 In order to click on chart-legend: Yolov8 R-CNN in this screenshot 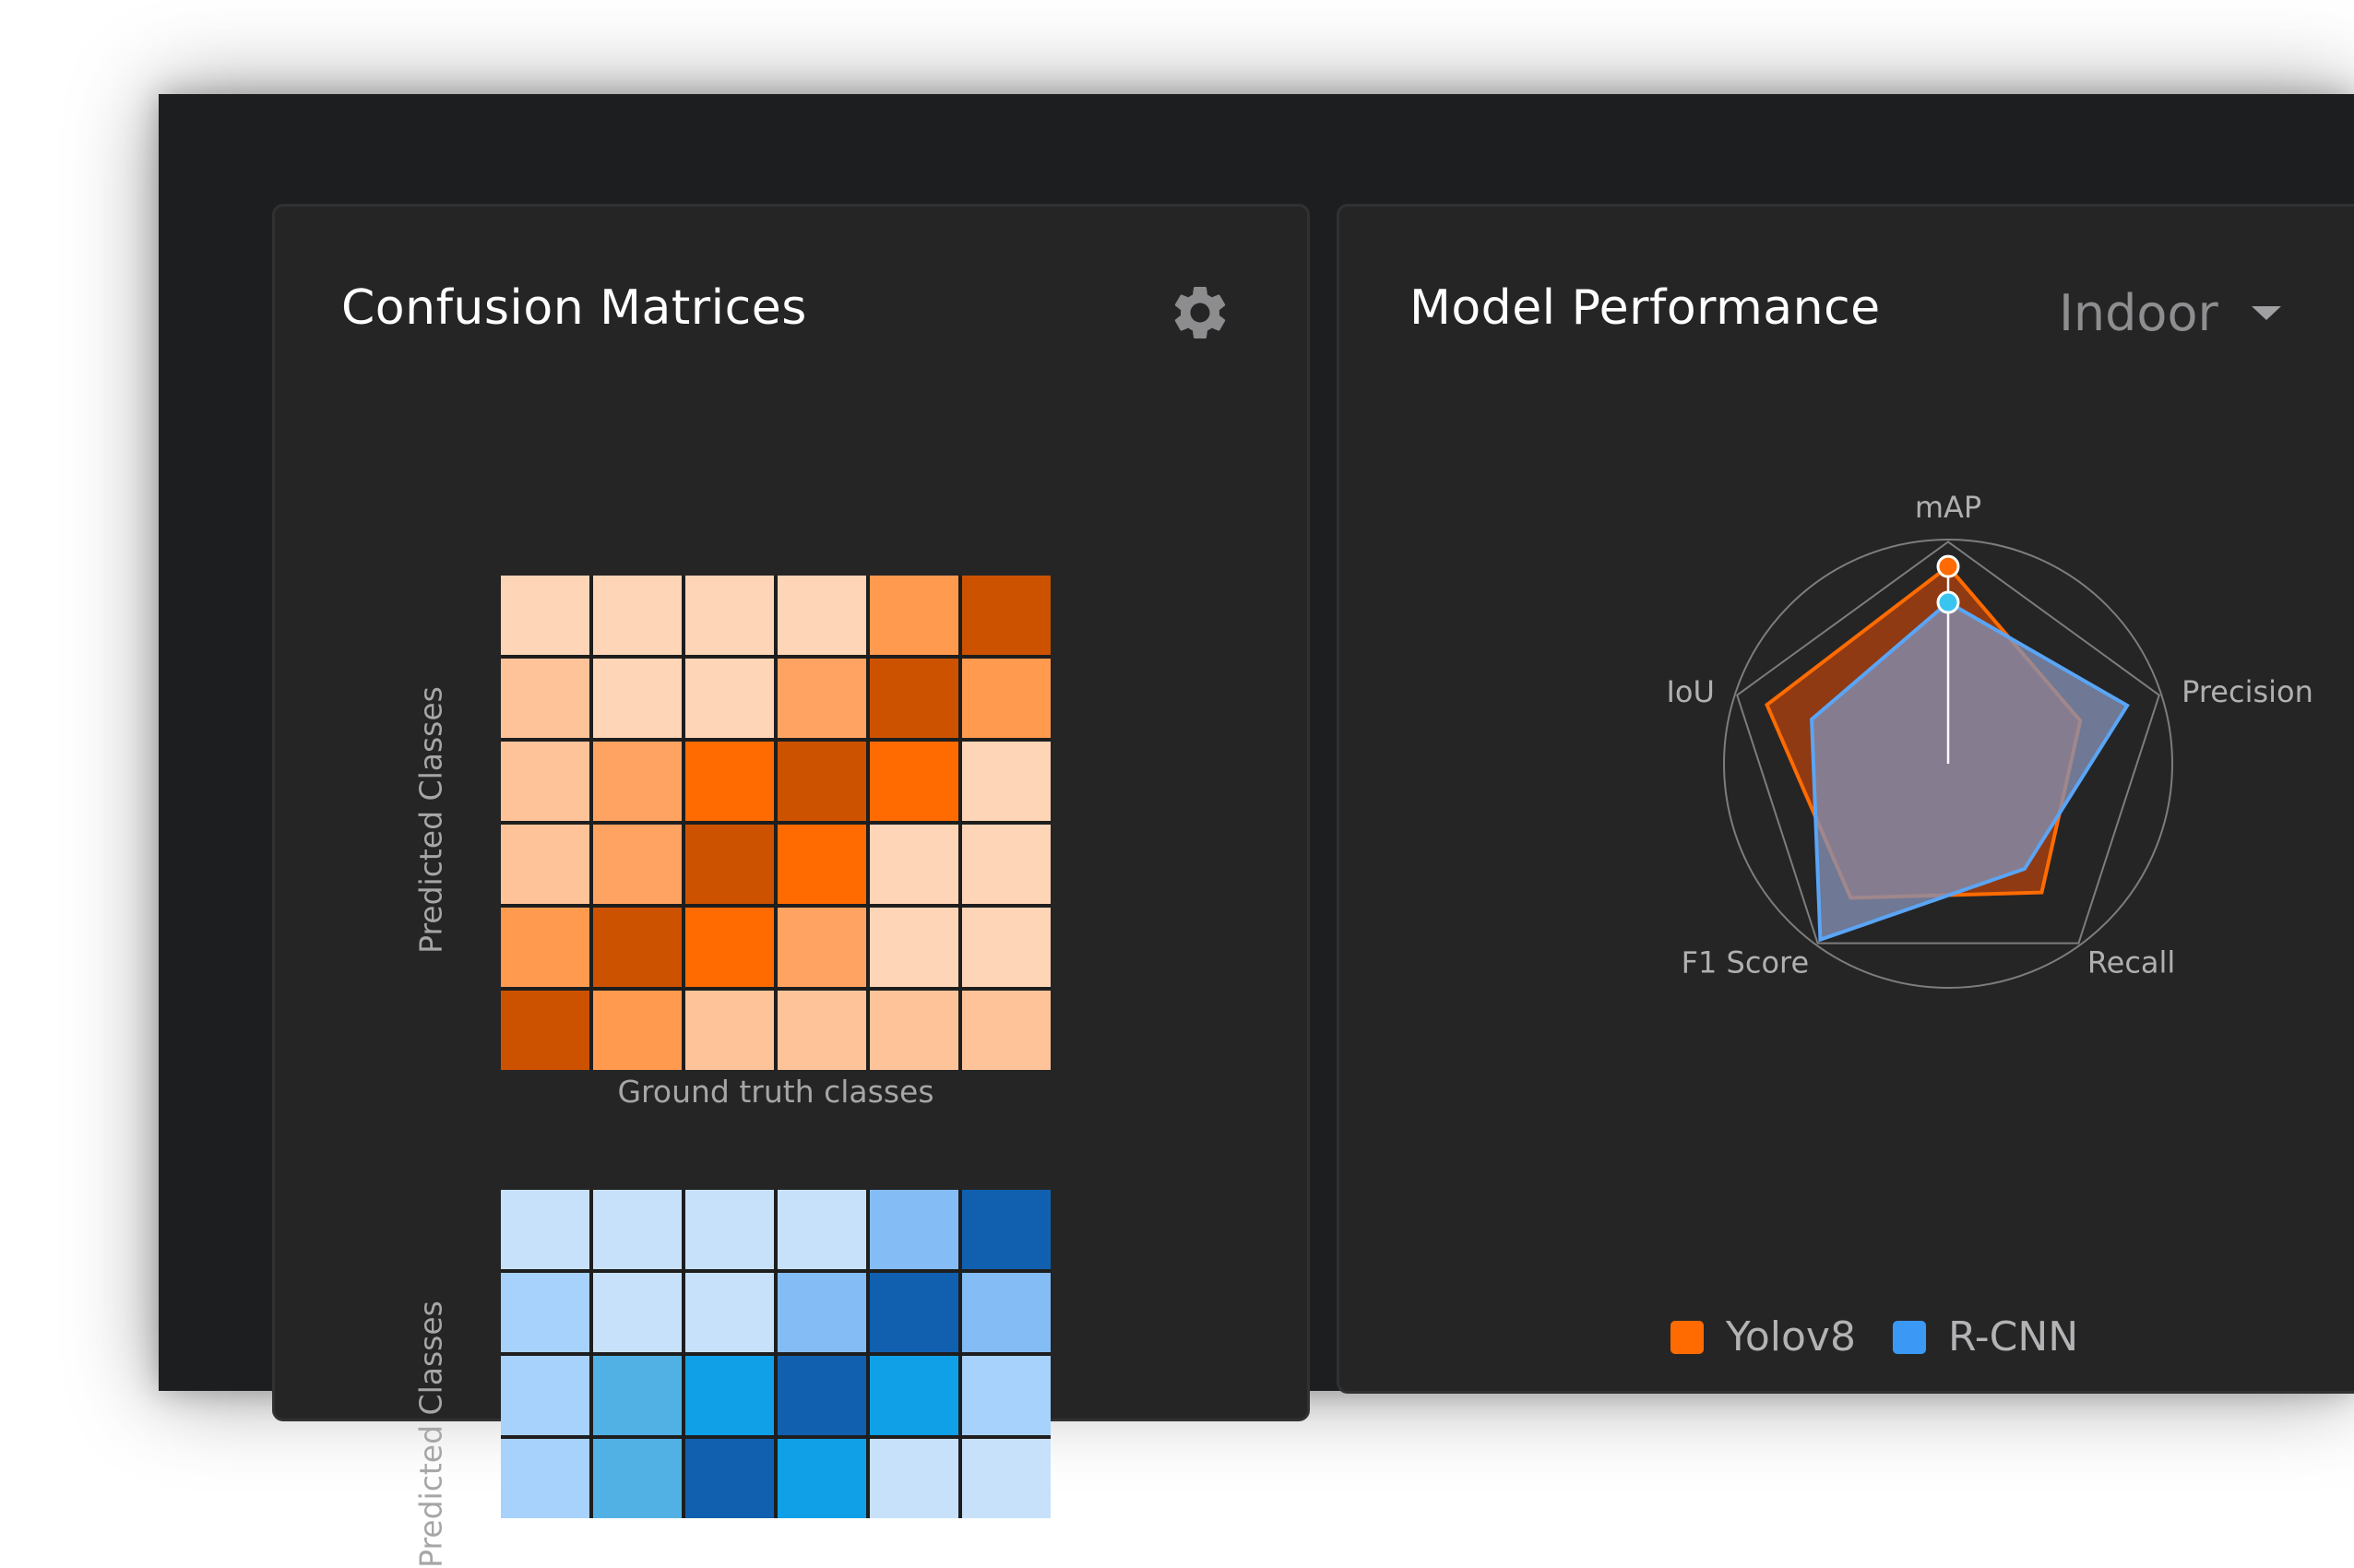, I will do `click(1846, 1336)`.